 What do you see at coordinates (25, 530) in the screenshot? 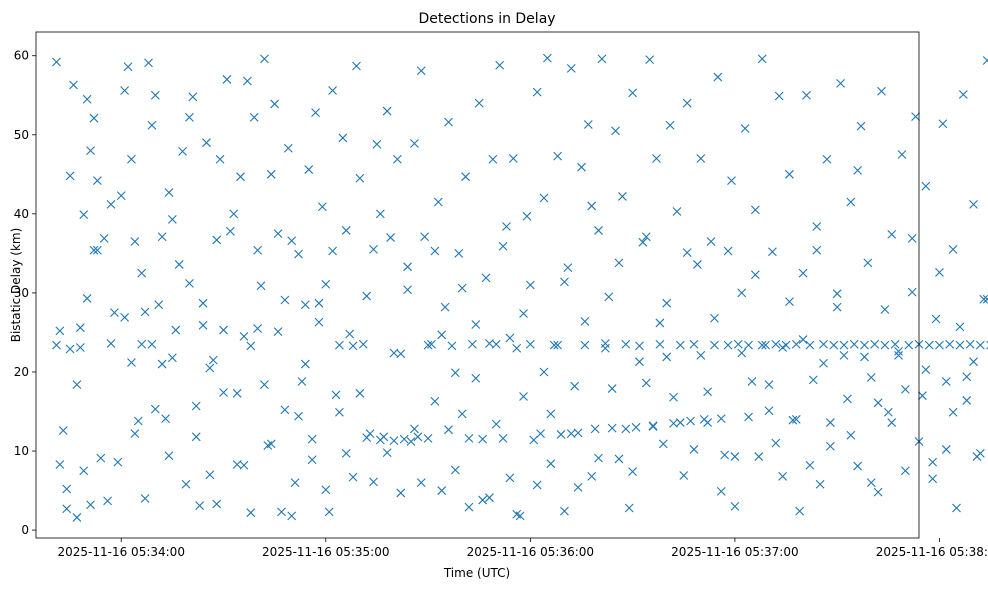
I see `y-tick-label: 0` at bounding box center [25, 530].